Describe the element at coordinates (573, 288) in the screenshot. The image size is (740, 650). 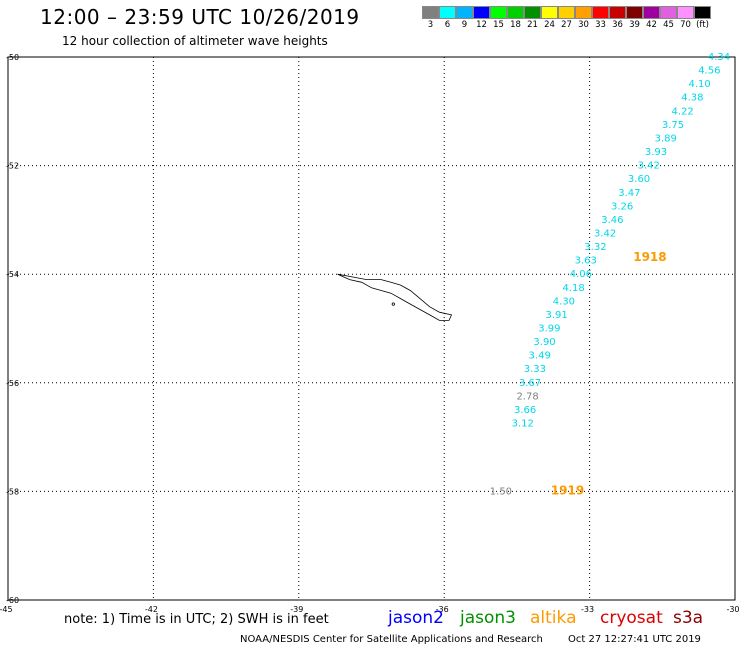
I see `wave-height-value: 4.18` at that location.